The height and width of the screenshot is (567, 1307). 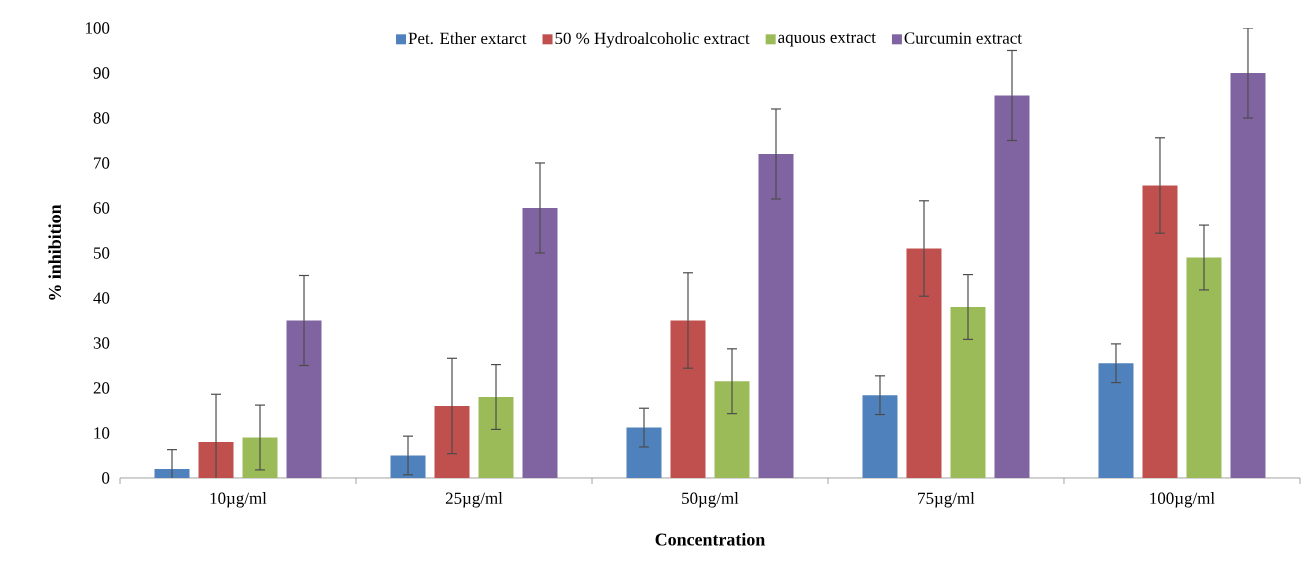 I want to click on x-axis-title: Concentration, so click(x=710, y=539).